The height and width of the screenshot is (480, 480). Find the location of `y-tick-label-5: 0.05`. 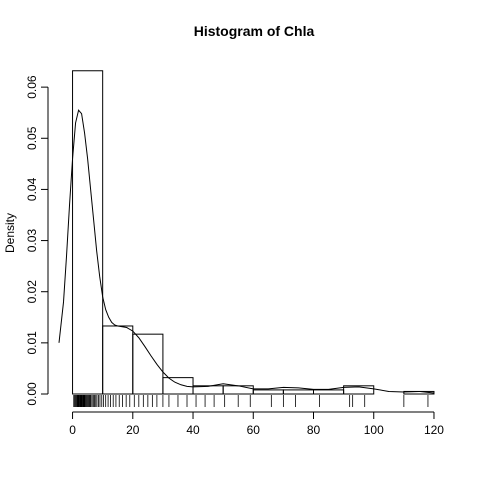

y-tick-label-5: 0.05 is located at coordinates (32, 138).